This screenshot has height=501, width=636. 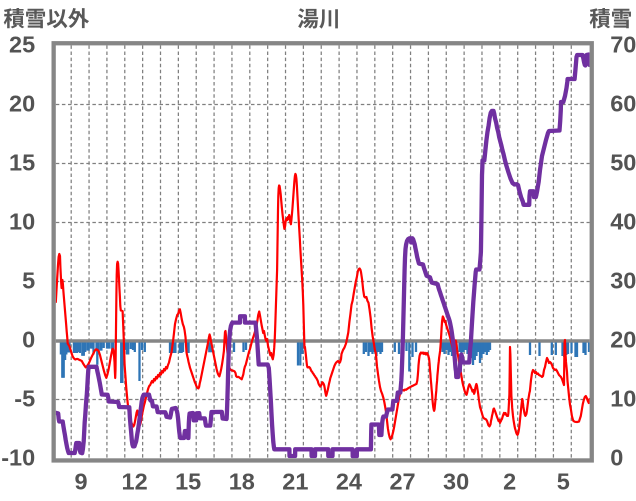 I want to click on svg-text: 40, so click(x=623, y=221).